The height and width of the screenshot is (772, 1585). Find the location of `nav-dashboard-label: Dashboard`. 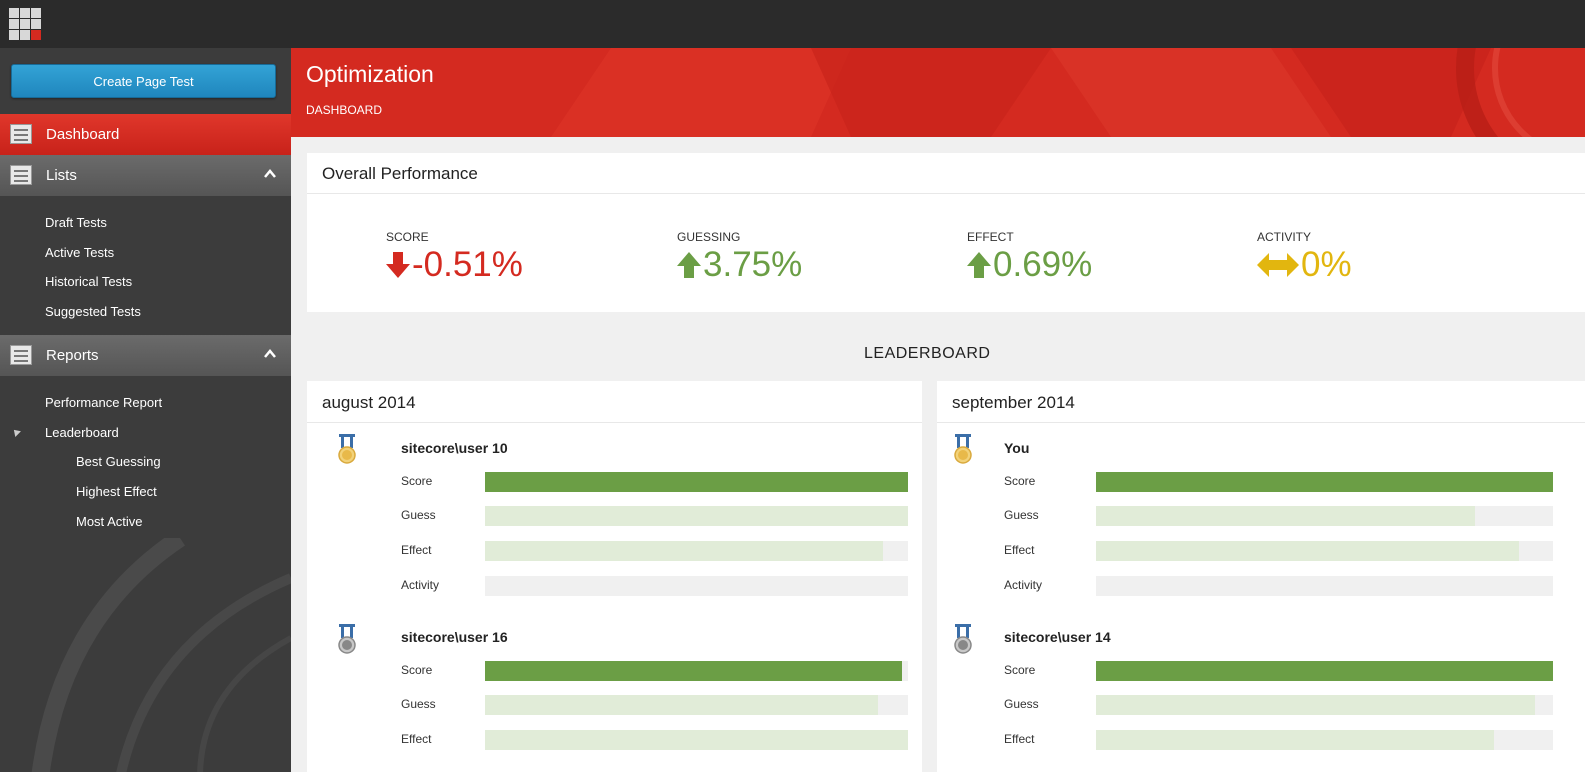

nav-dashboard-label: Dashboard is located at coordinates (83, 134).